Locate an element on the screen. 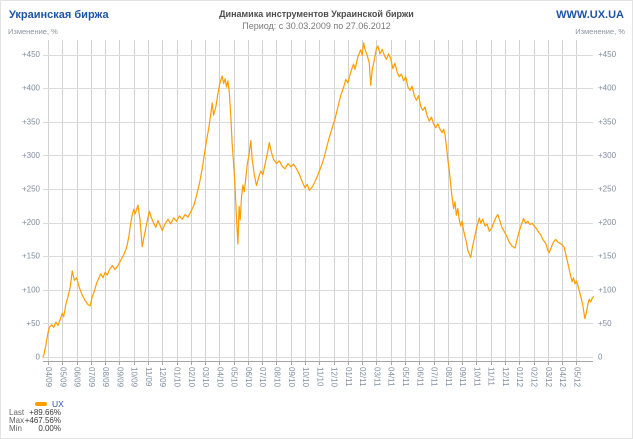  x-tick-label: 12/10 is located at coordinates (334, 377).